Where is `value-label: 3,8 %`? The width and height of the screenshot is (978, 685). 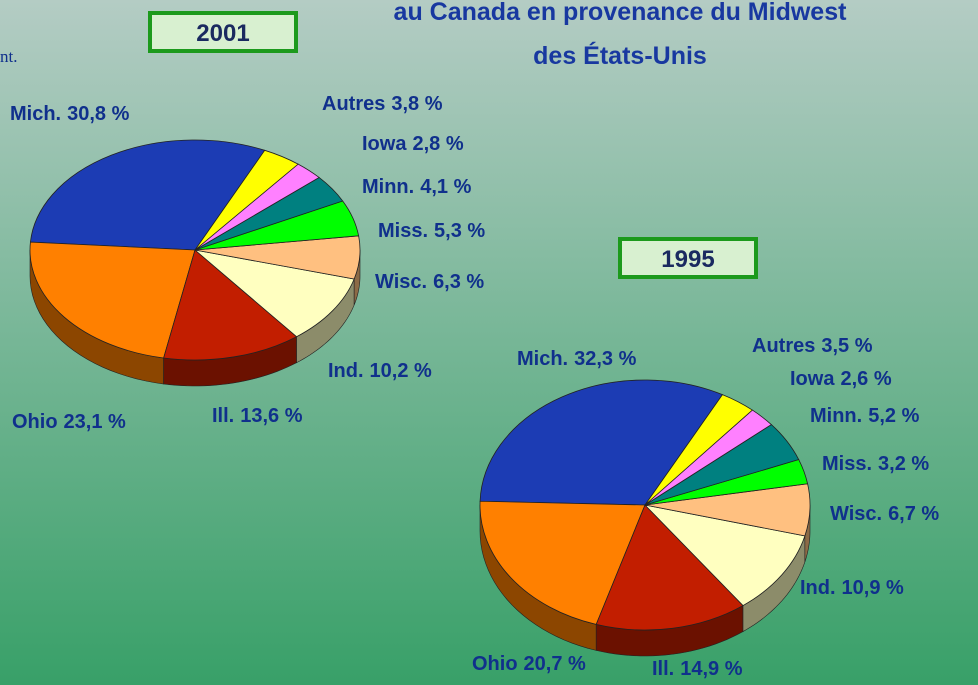
value-label: 3,8 % is located at coordinates (416, 104).